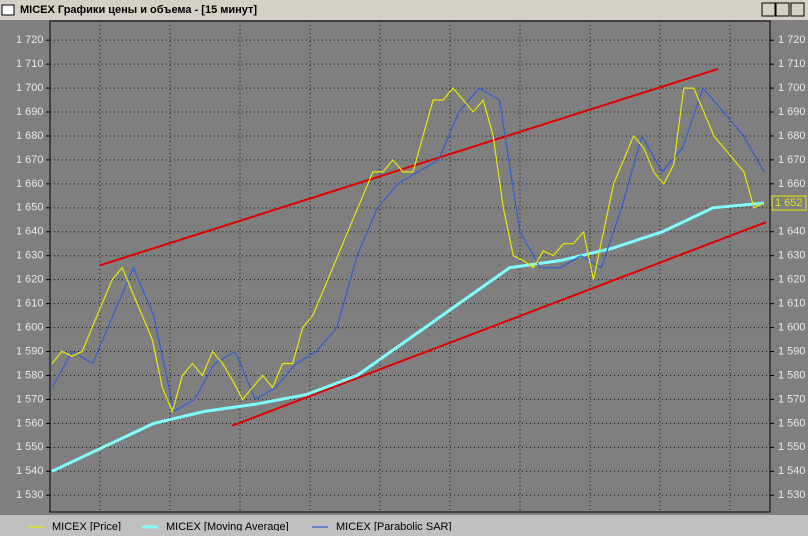  I want to click on y2-tick-label: 1 620, so click(792, 280).